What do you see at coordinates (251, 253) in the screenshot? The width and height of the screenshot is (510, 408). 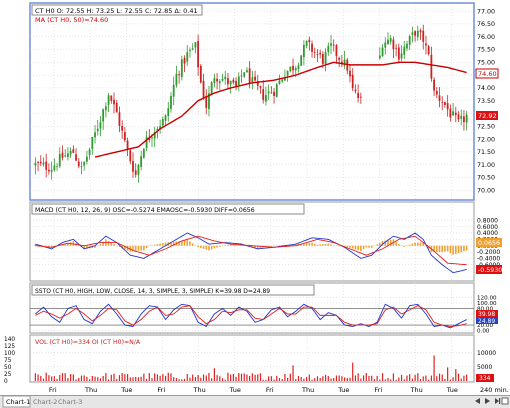 I see `macd-line` at bounding box center [251, 253].